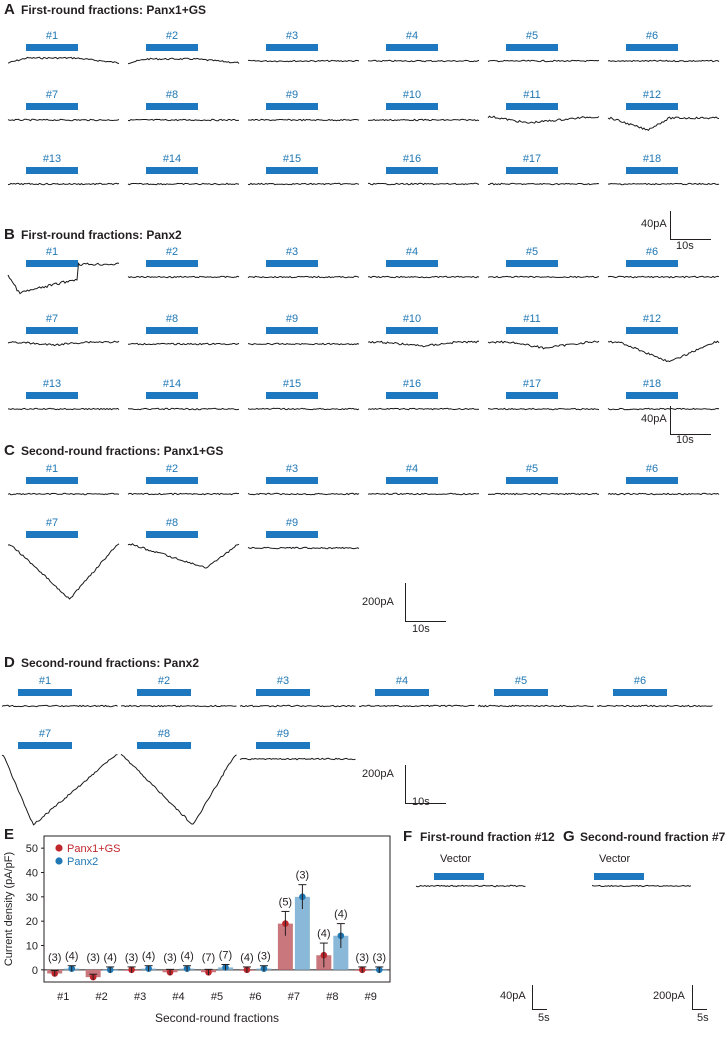 The height and width of the screenshot is (1039, 725). Describe the element at coordinates (217, 1018) in the screenshot. I see `x-axis-label: Second-round fractions` at that location.